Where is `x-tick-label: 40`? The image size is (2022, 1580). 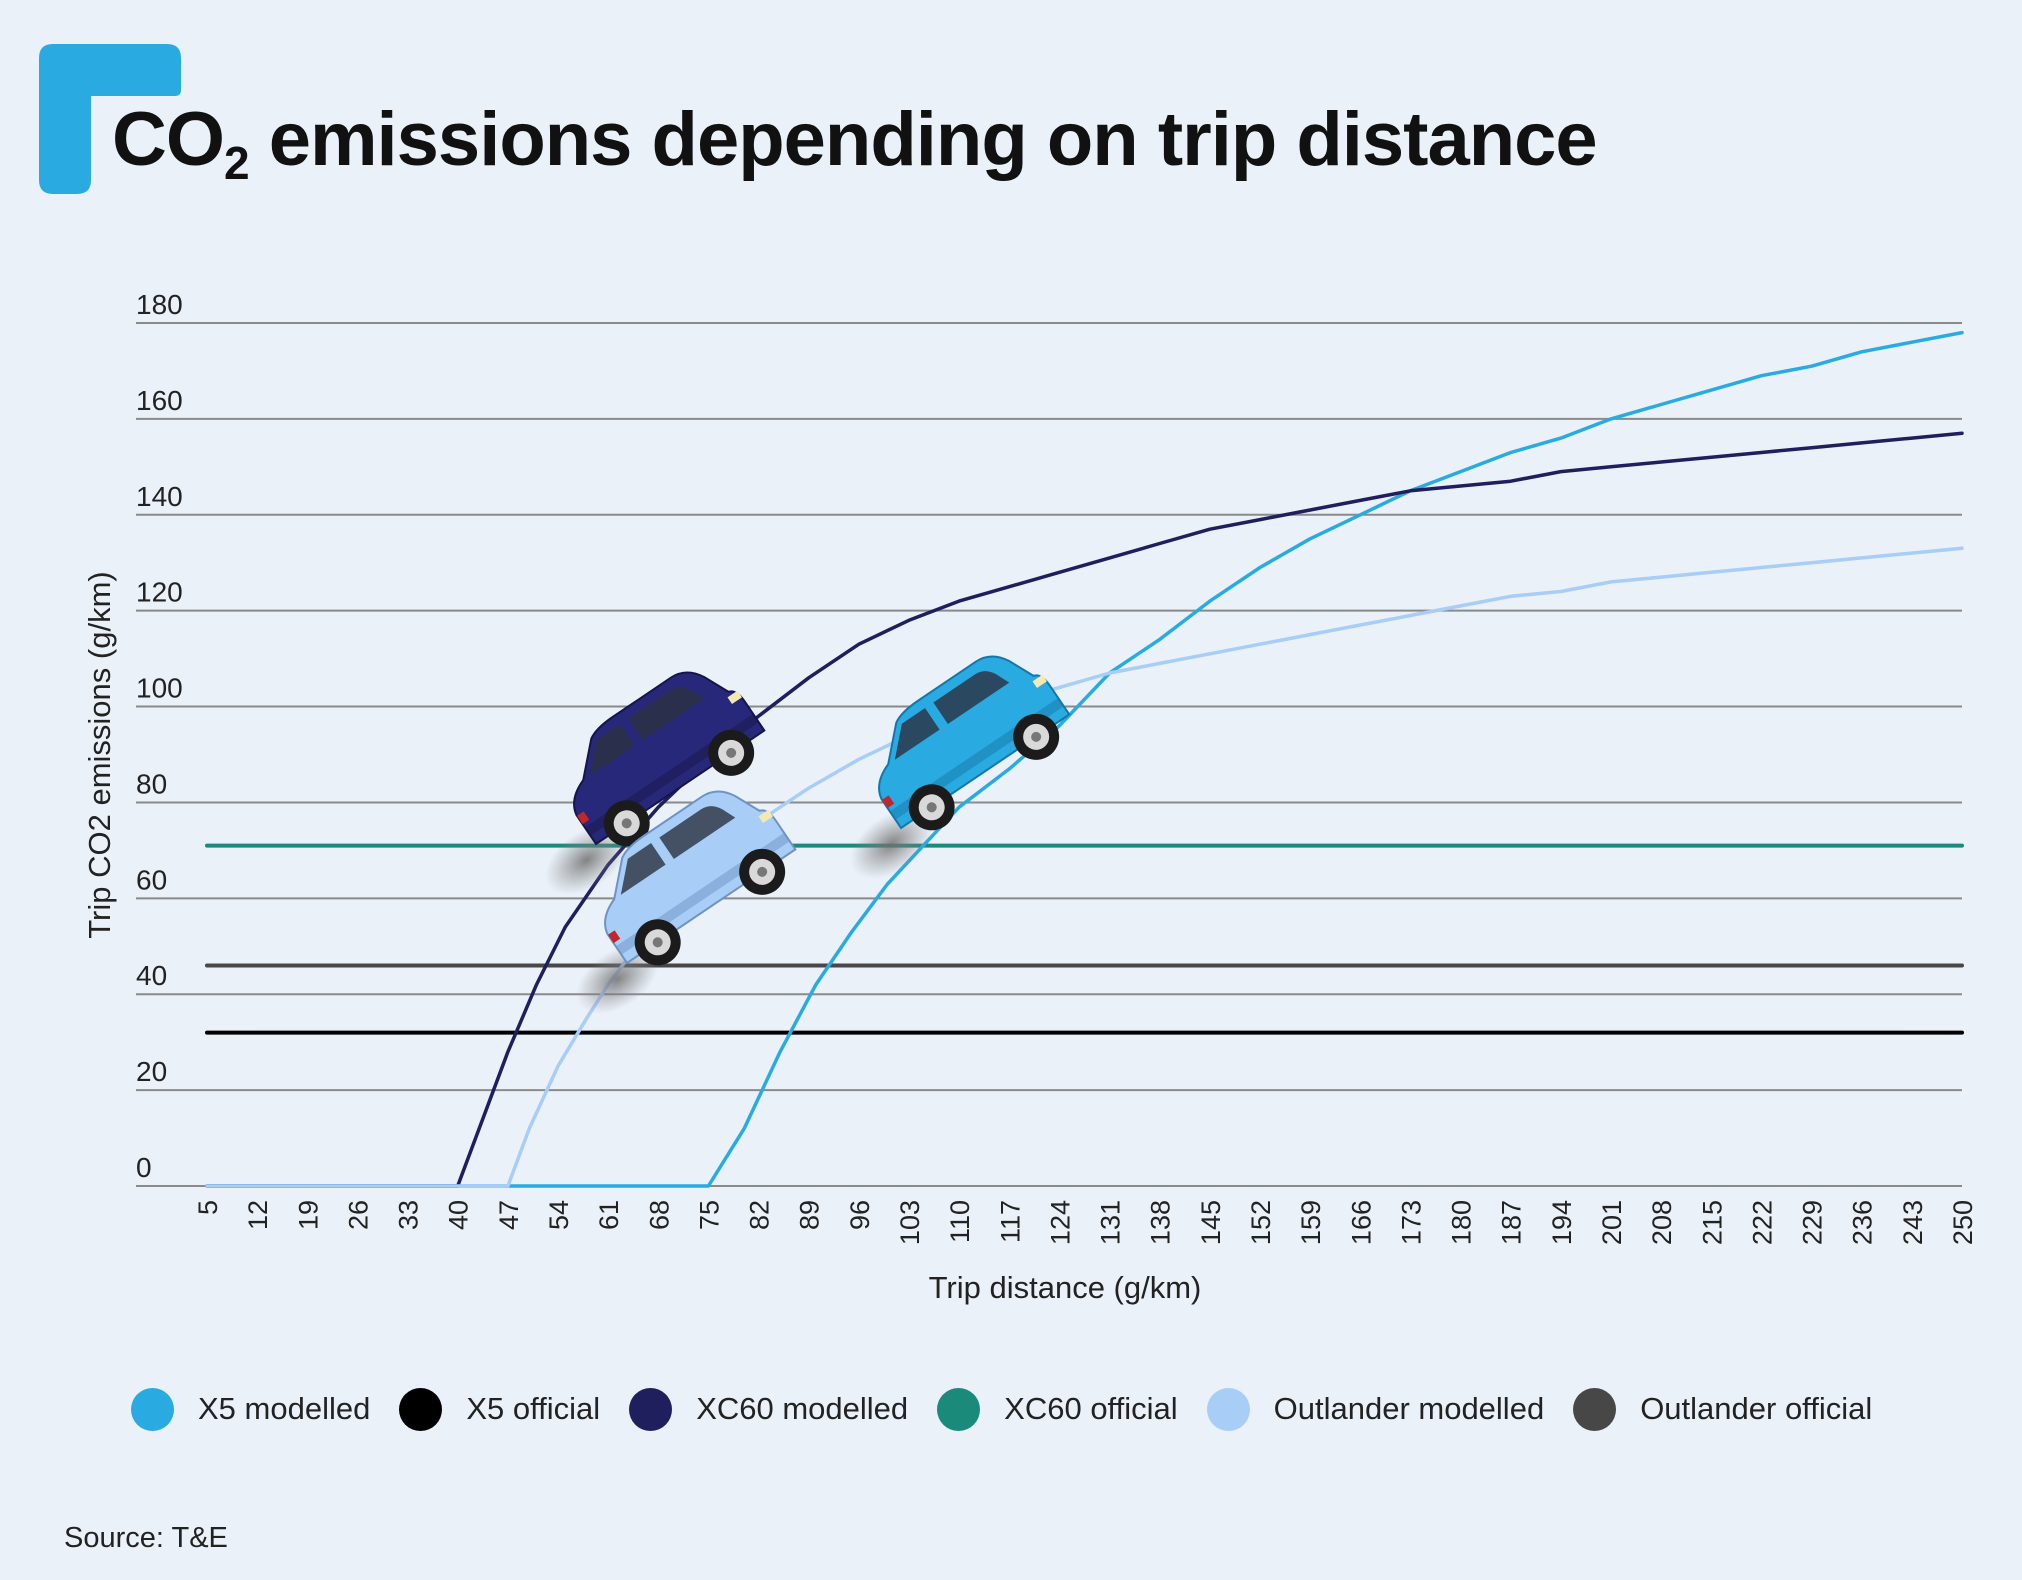 x-tick-label: 40 is located at coordinates (459, 1215).